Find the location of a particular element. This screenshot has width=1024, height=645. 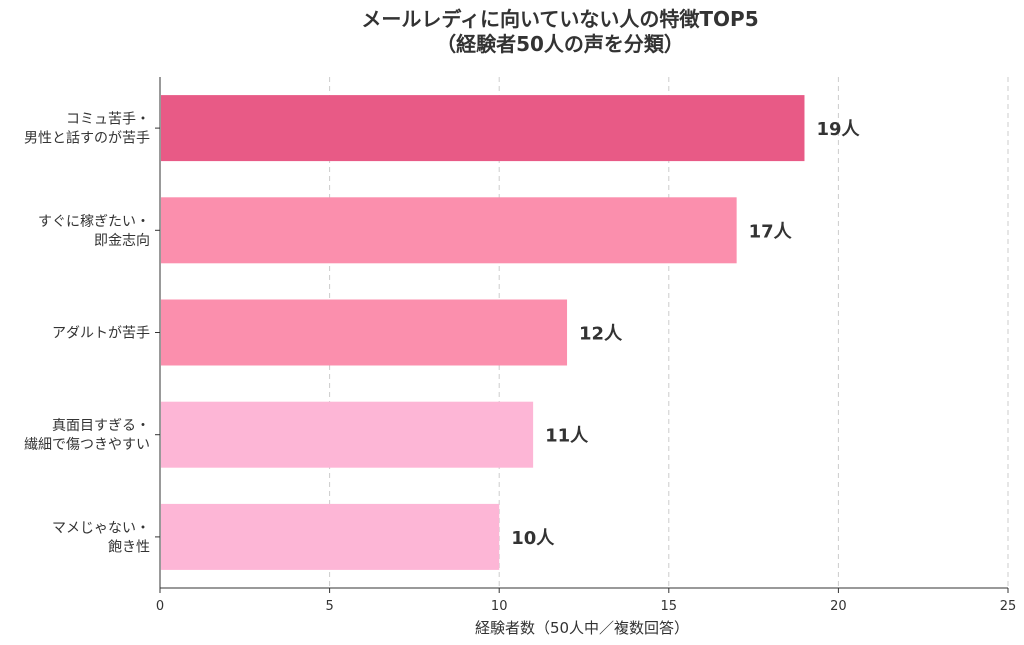

category-label-line: マメじゃない・ is located at coordinates (101, 528).